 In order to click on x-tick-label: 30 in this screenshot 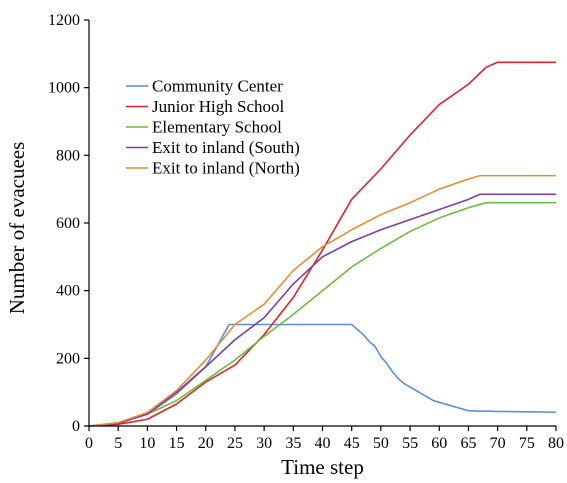, I will do `click(264, 443)`.